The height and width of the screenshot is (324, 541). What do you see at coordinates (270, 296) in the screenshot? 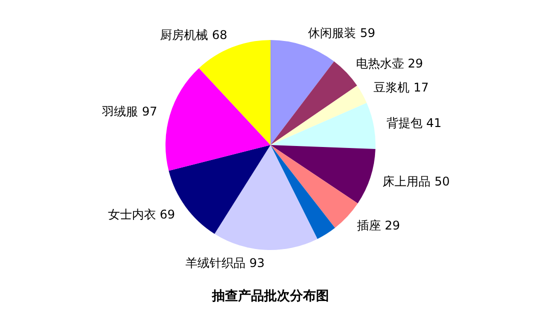
I see `text: 抽查产品批次分布图` at bounding box center [270, 296].